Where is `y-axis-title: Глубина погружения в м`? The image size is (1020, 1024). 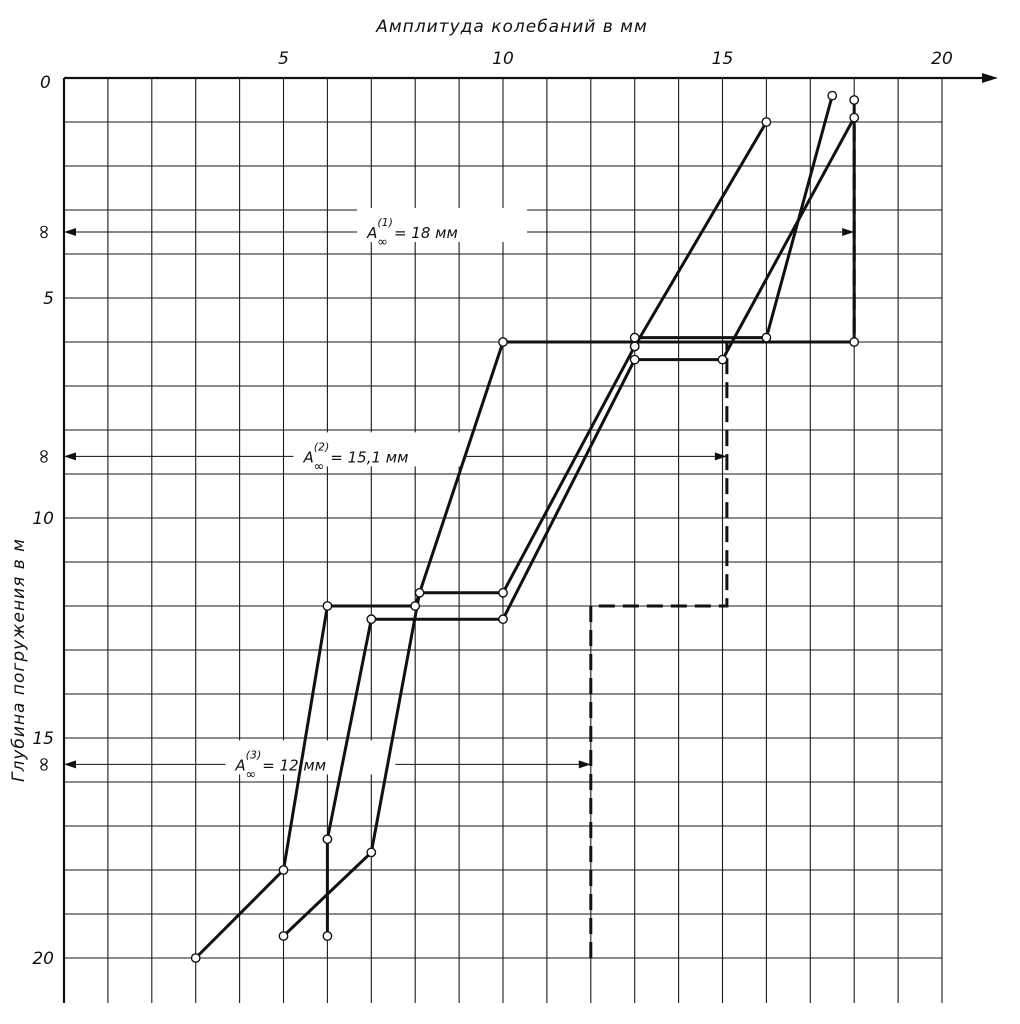 y-axis-title: Глубина погружения в м is located at coordinates (19, 660).